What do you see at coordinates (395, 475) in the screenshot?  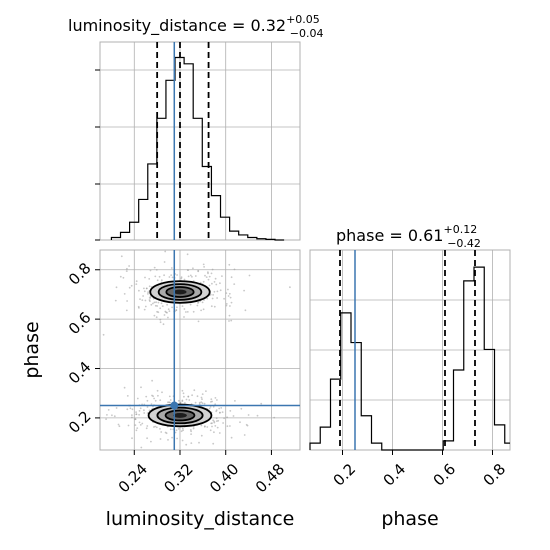 I see `phase-hist-xtick-label-1: 0.4` at bounding box center [395, 475].